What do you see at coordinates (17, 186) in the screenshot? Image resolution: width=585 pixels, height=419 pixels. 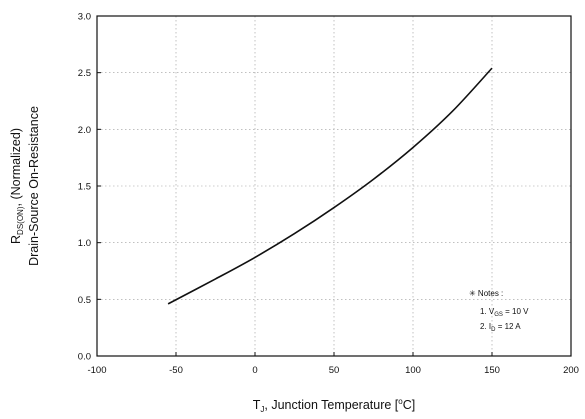 I see `y-axis-title-line1: RDS(ON), (Normalized)` at bounding box center [17, 186].